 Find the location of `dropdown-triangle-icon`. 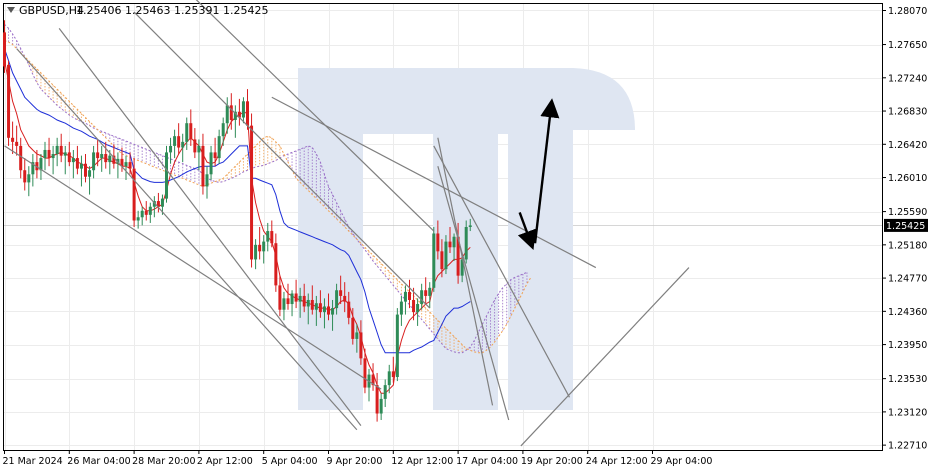

dropdown-triangle-icon is located at coordinates (11, 10).